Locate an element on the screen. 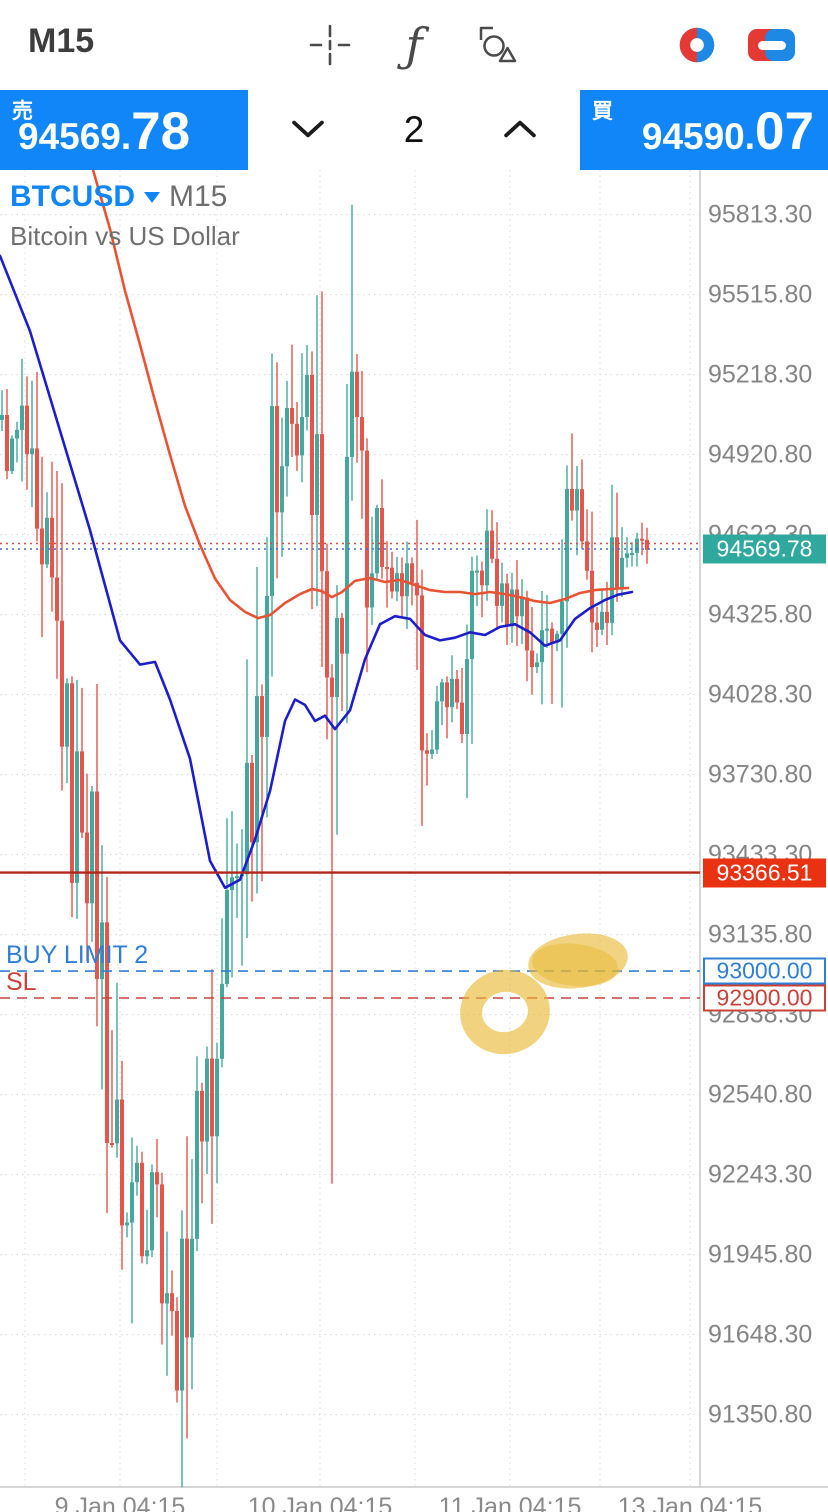  y-axis-tick: 93135.80 is located at coordinates (760, 934).